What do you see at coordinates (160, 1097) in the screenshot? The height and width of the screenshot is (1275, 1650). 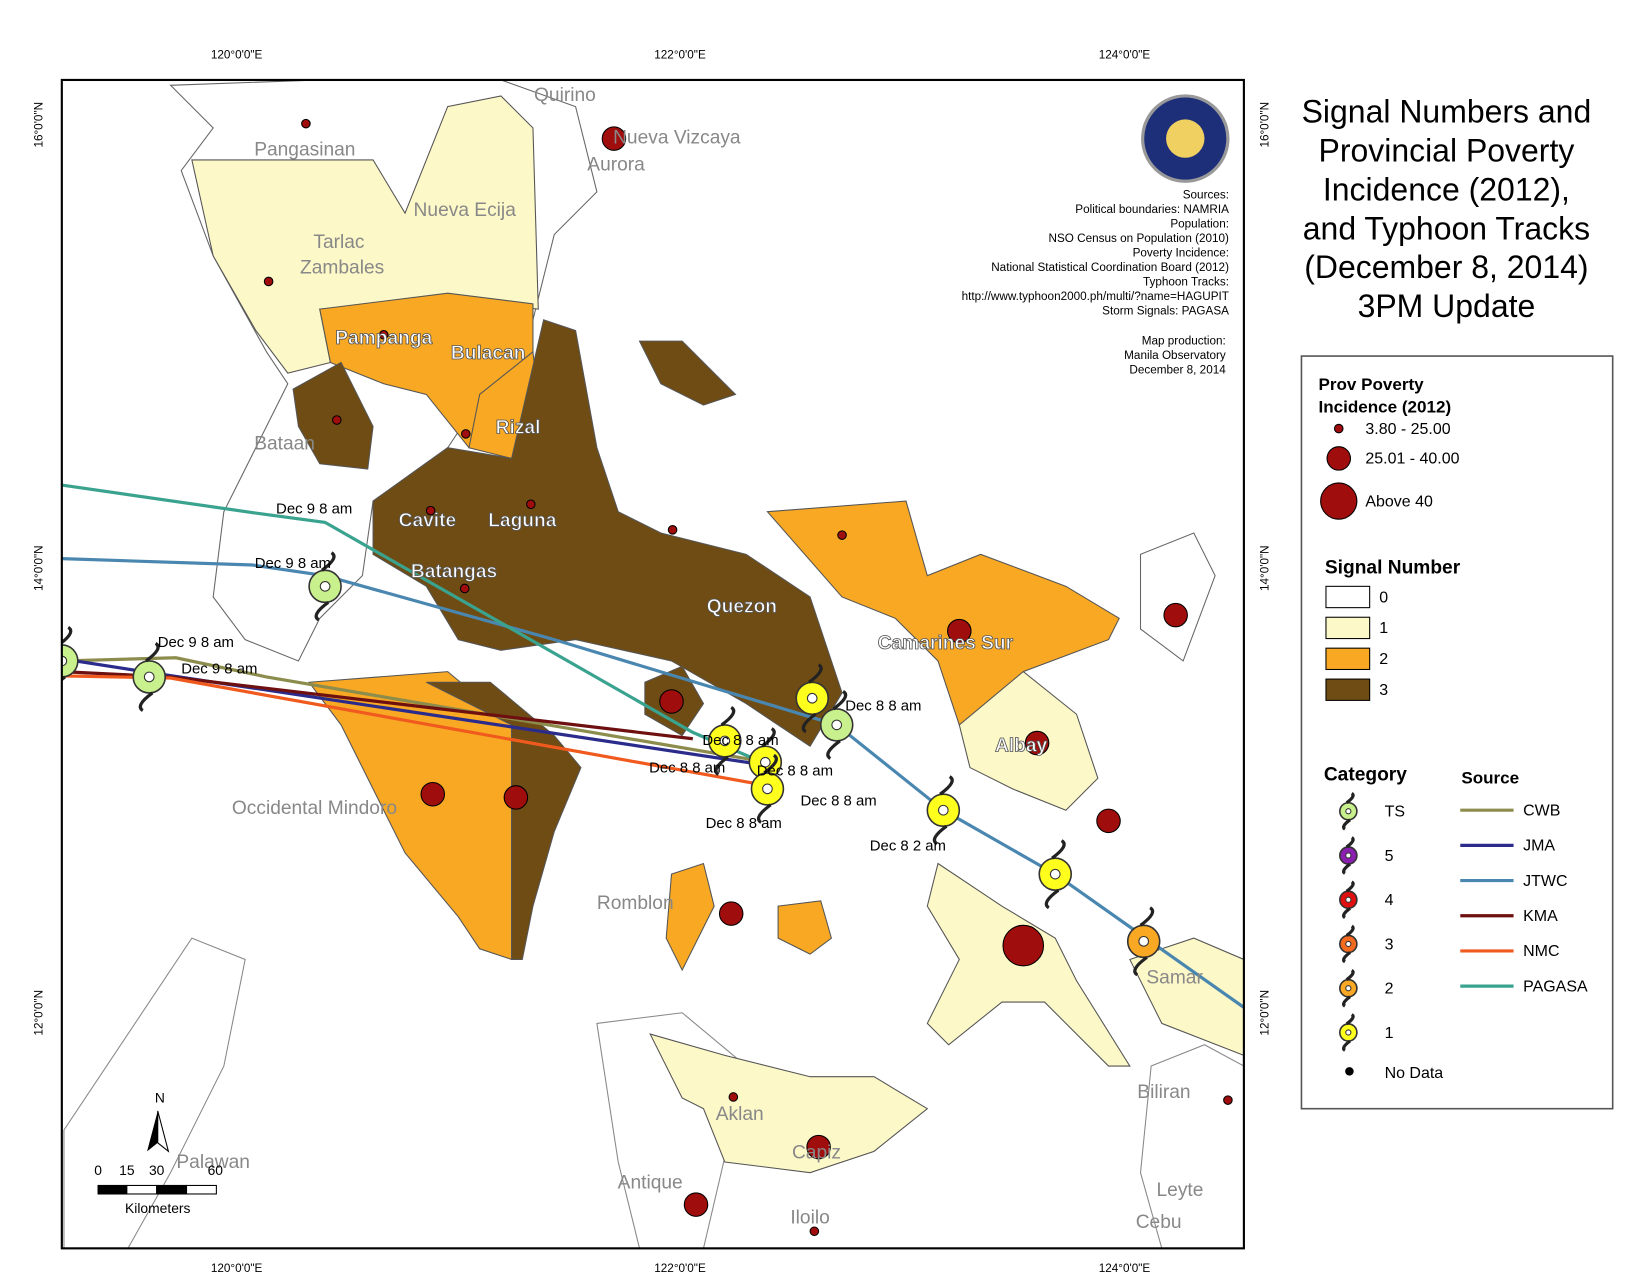 I see `north-label: N` at bounding box center [160, 1097].